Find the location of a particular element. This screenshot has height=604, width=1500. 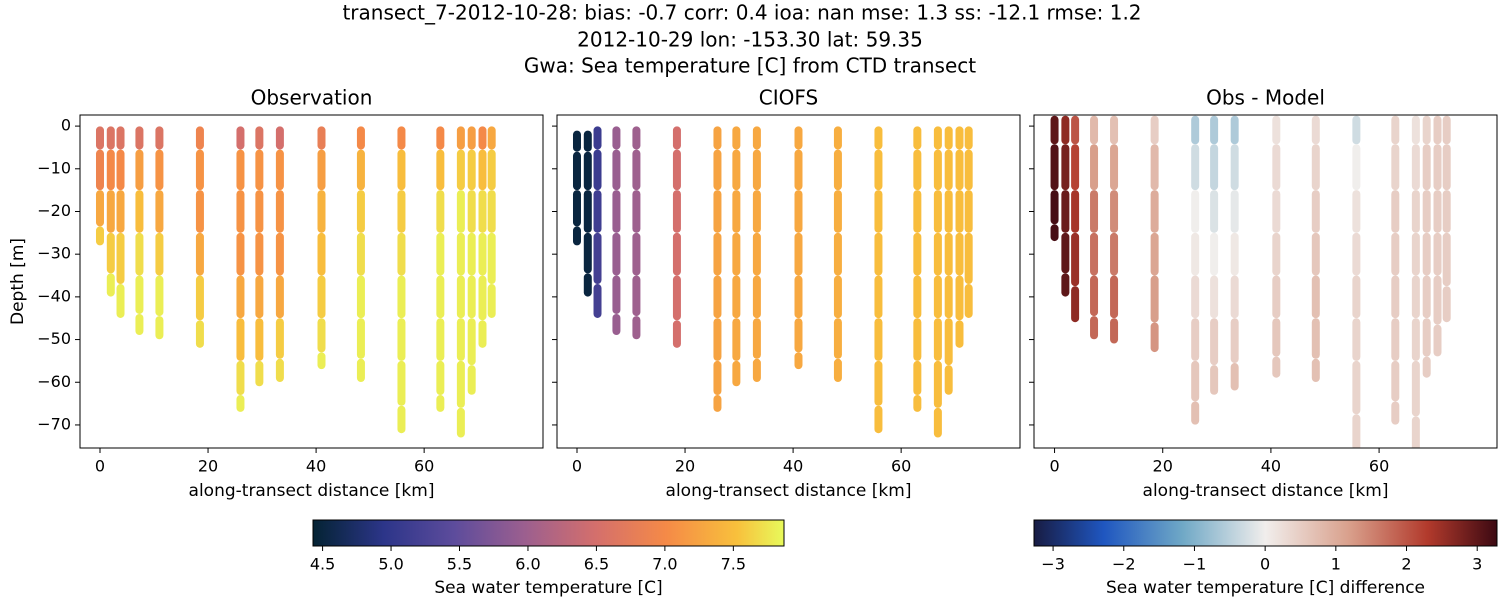

x-tick-label: 0 is located at coordinates (577, 466).